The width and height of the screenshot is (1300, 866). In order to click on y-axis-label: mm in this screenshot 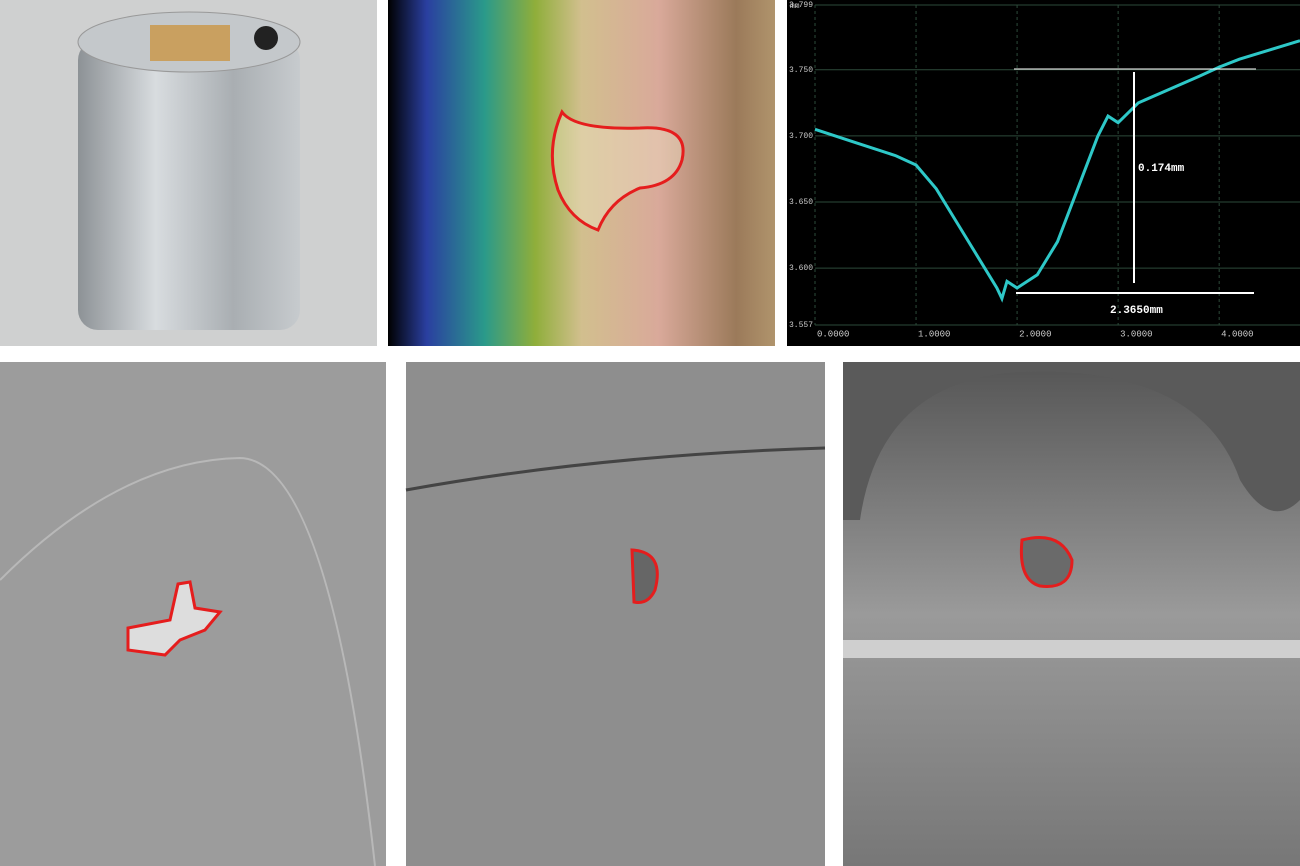, I will do `click(795, 6)`.